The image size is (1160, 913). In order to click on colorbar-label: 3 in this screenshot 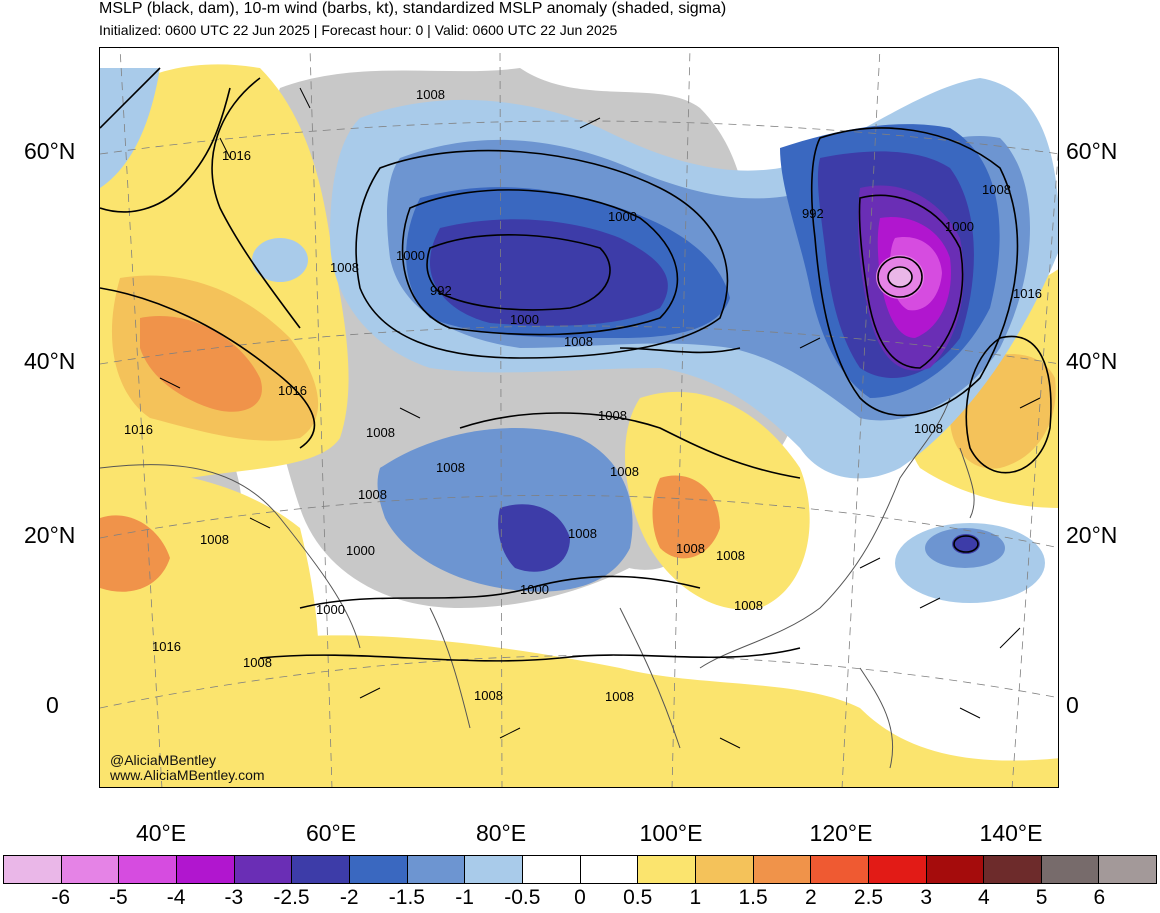, I will do `click(926, 897)`.